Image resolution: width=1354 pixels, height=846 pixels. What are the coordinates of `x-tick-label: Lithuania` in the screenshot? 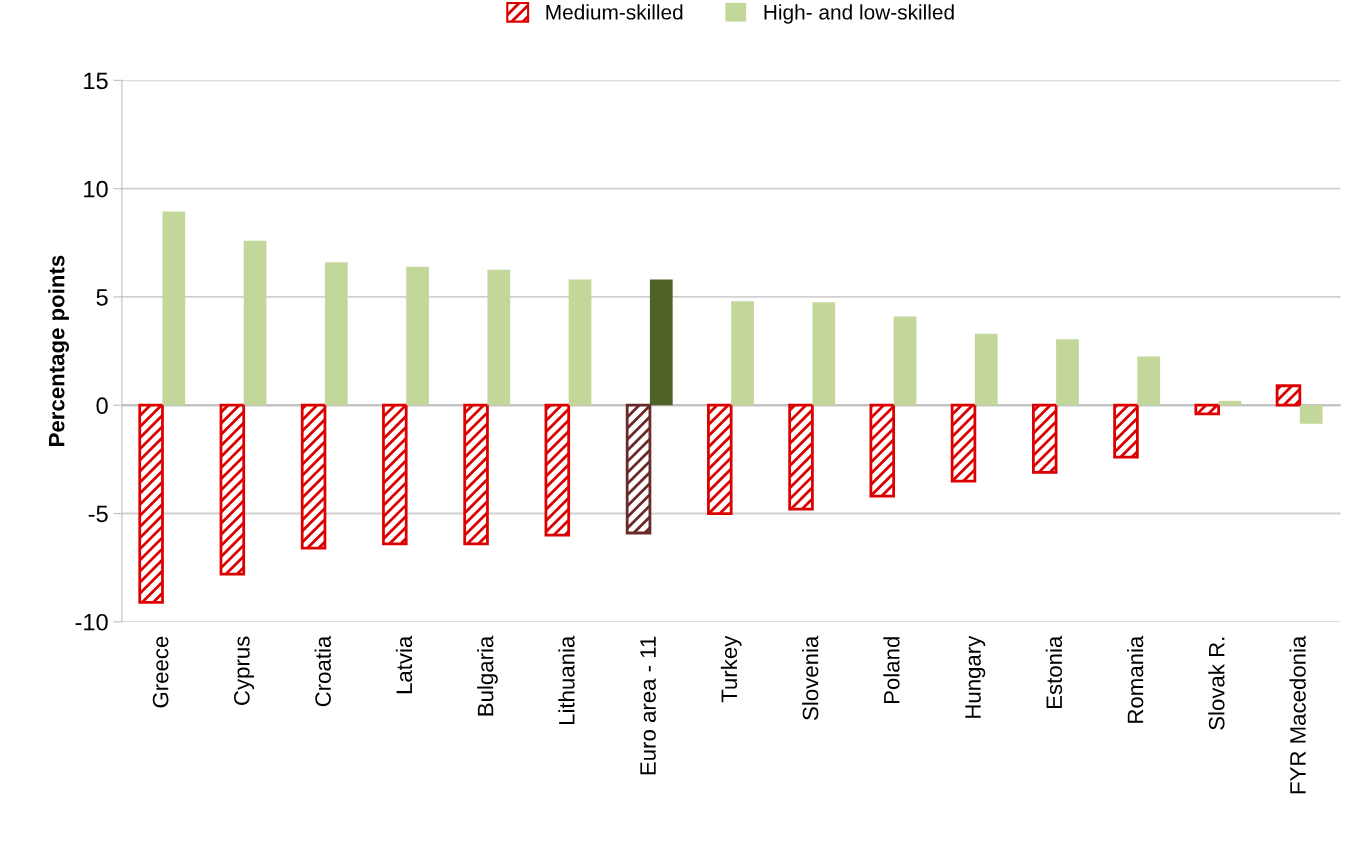 It's located at (566, 680).